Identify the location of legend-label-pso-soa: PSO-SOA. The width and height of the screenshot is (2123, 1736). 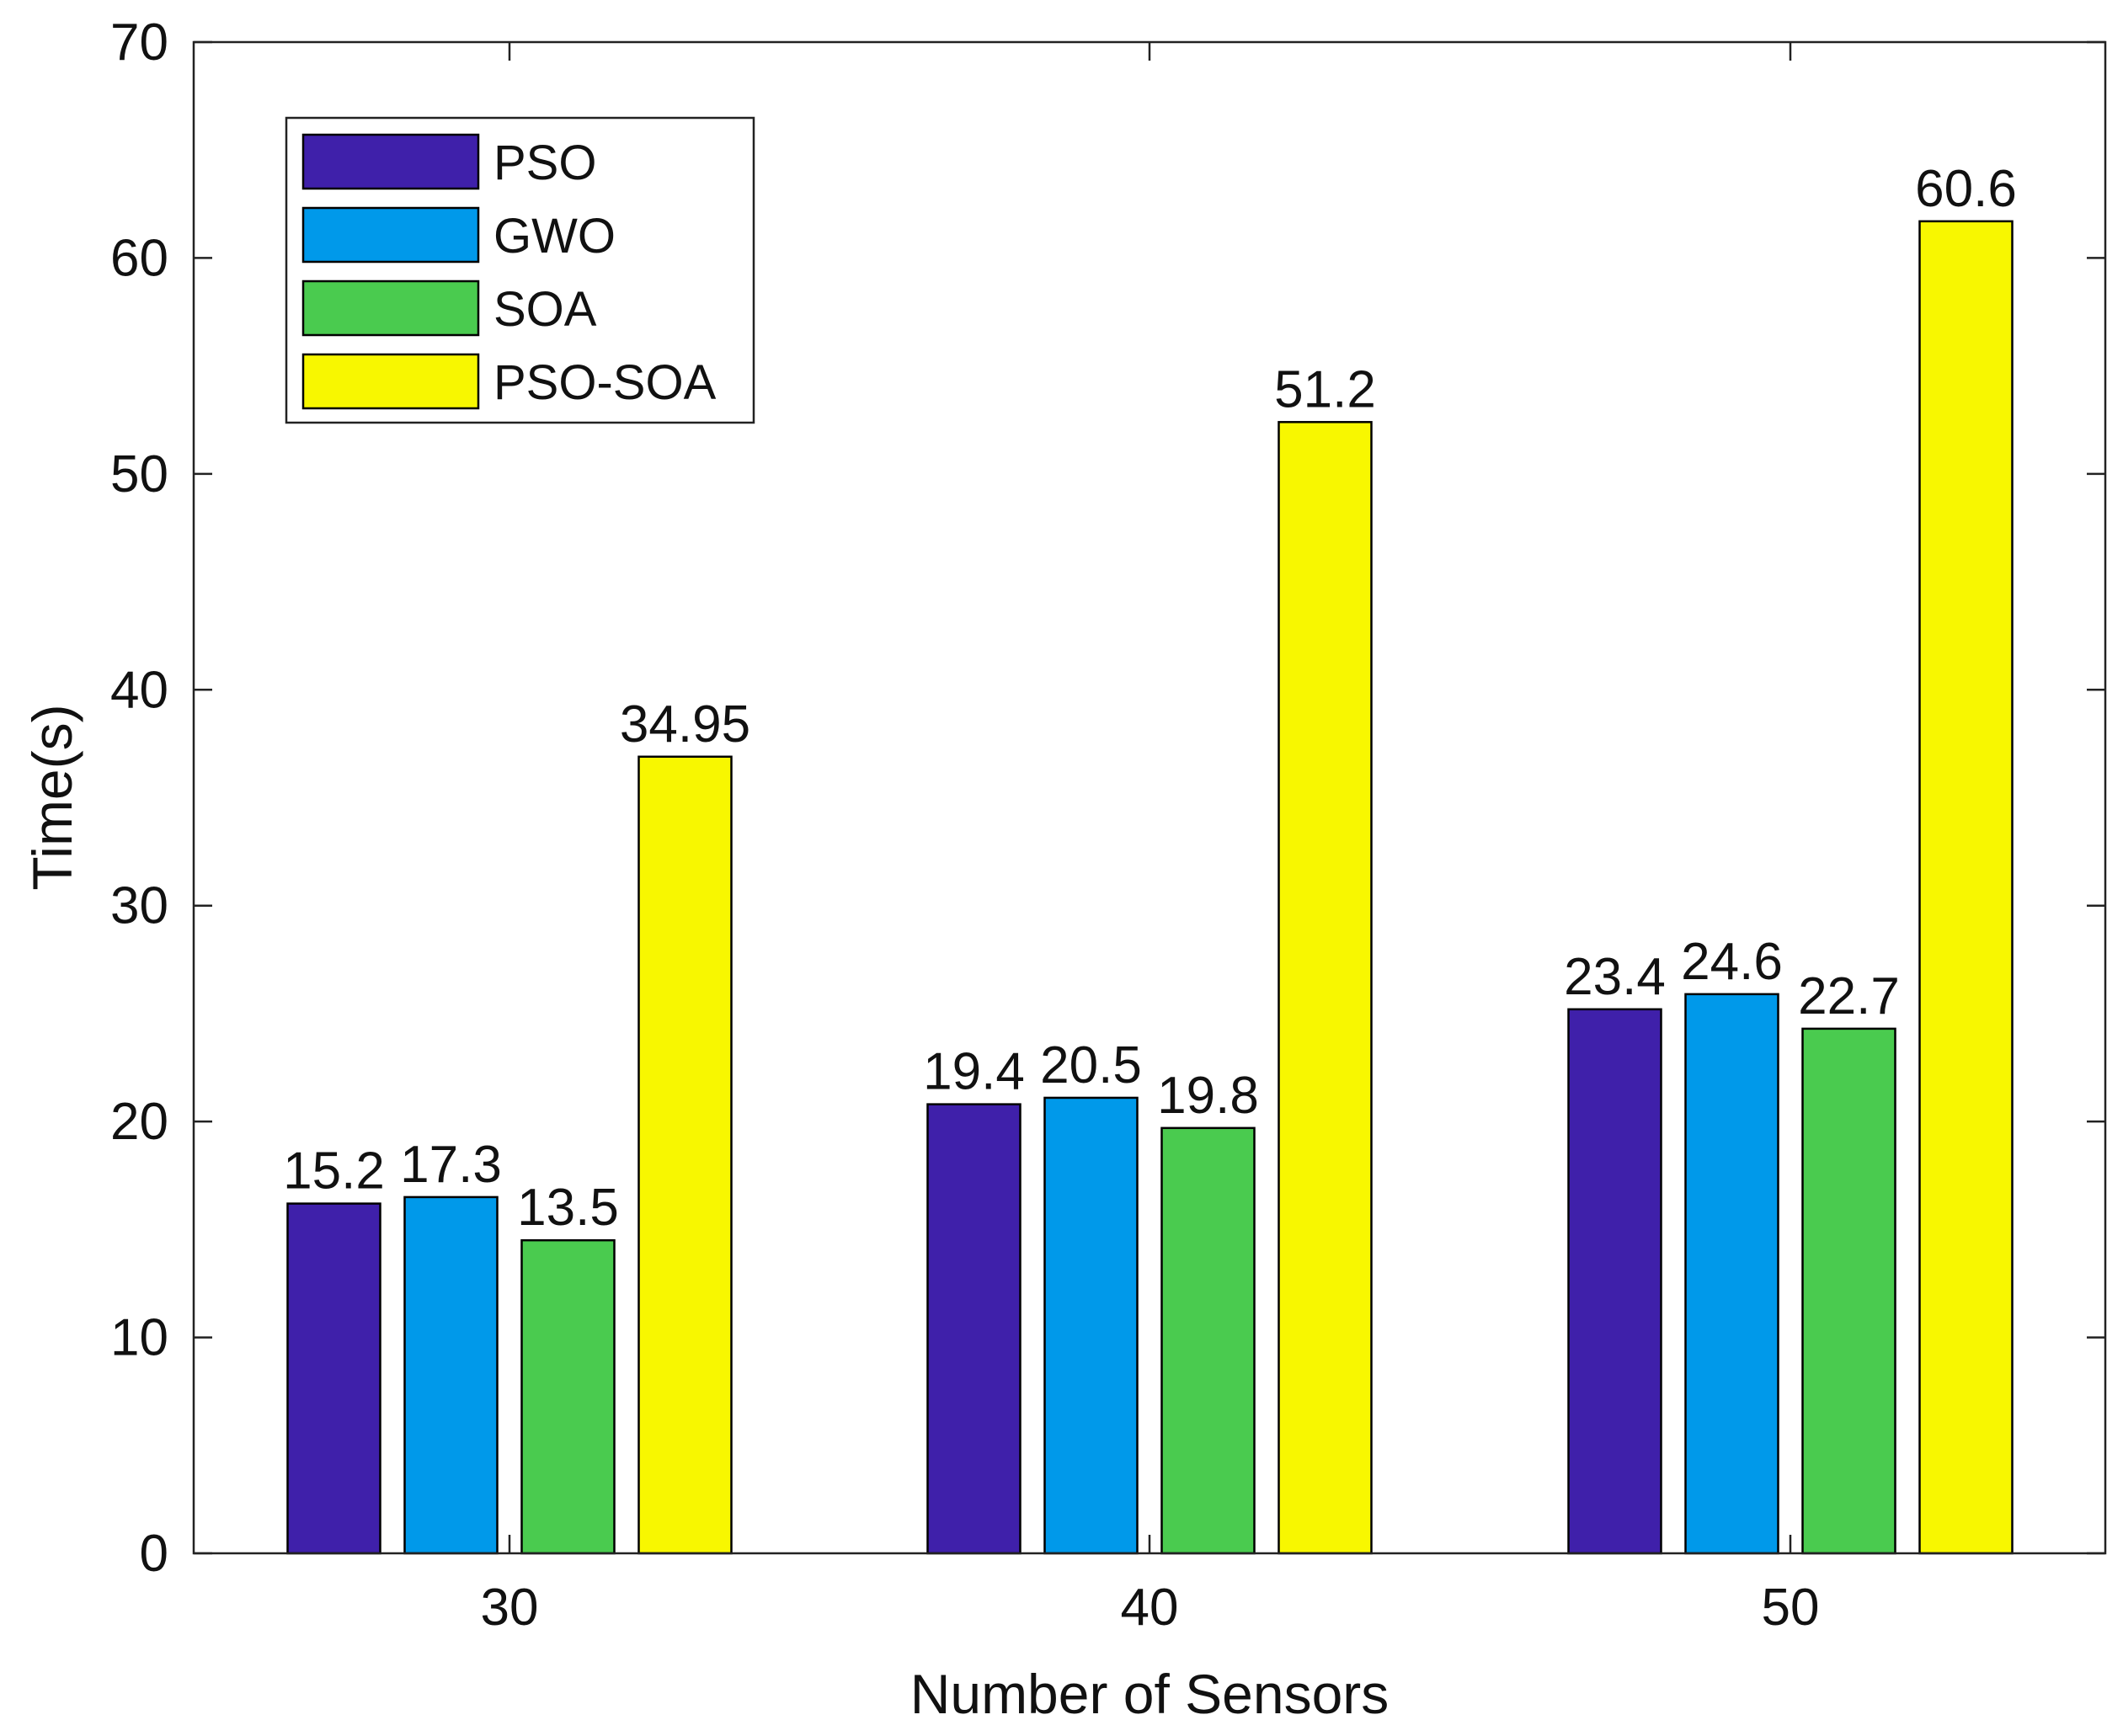
(605, 382).